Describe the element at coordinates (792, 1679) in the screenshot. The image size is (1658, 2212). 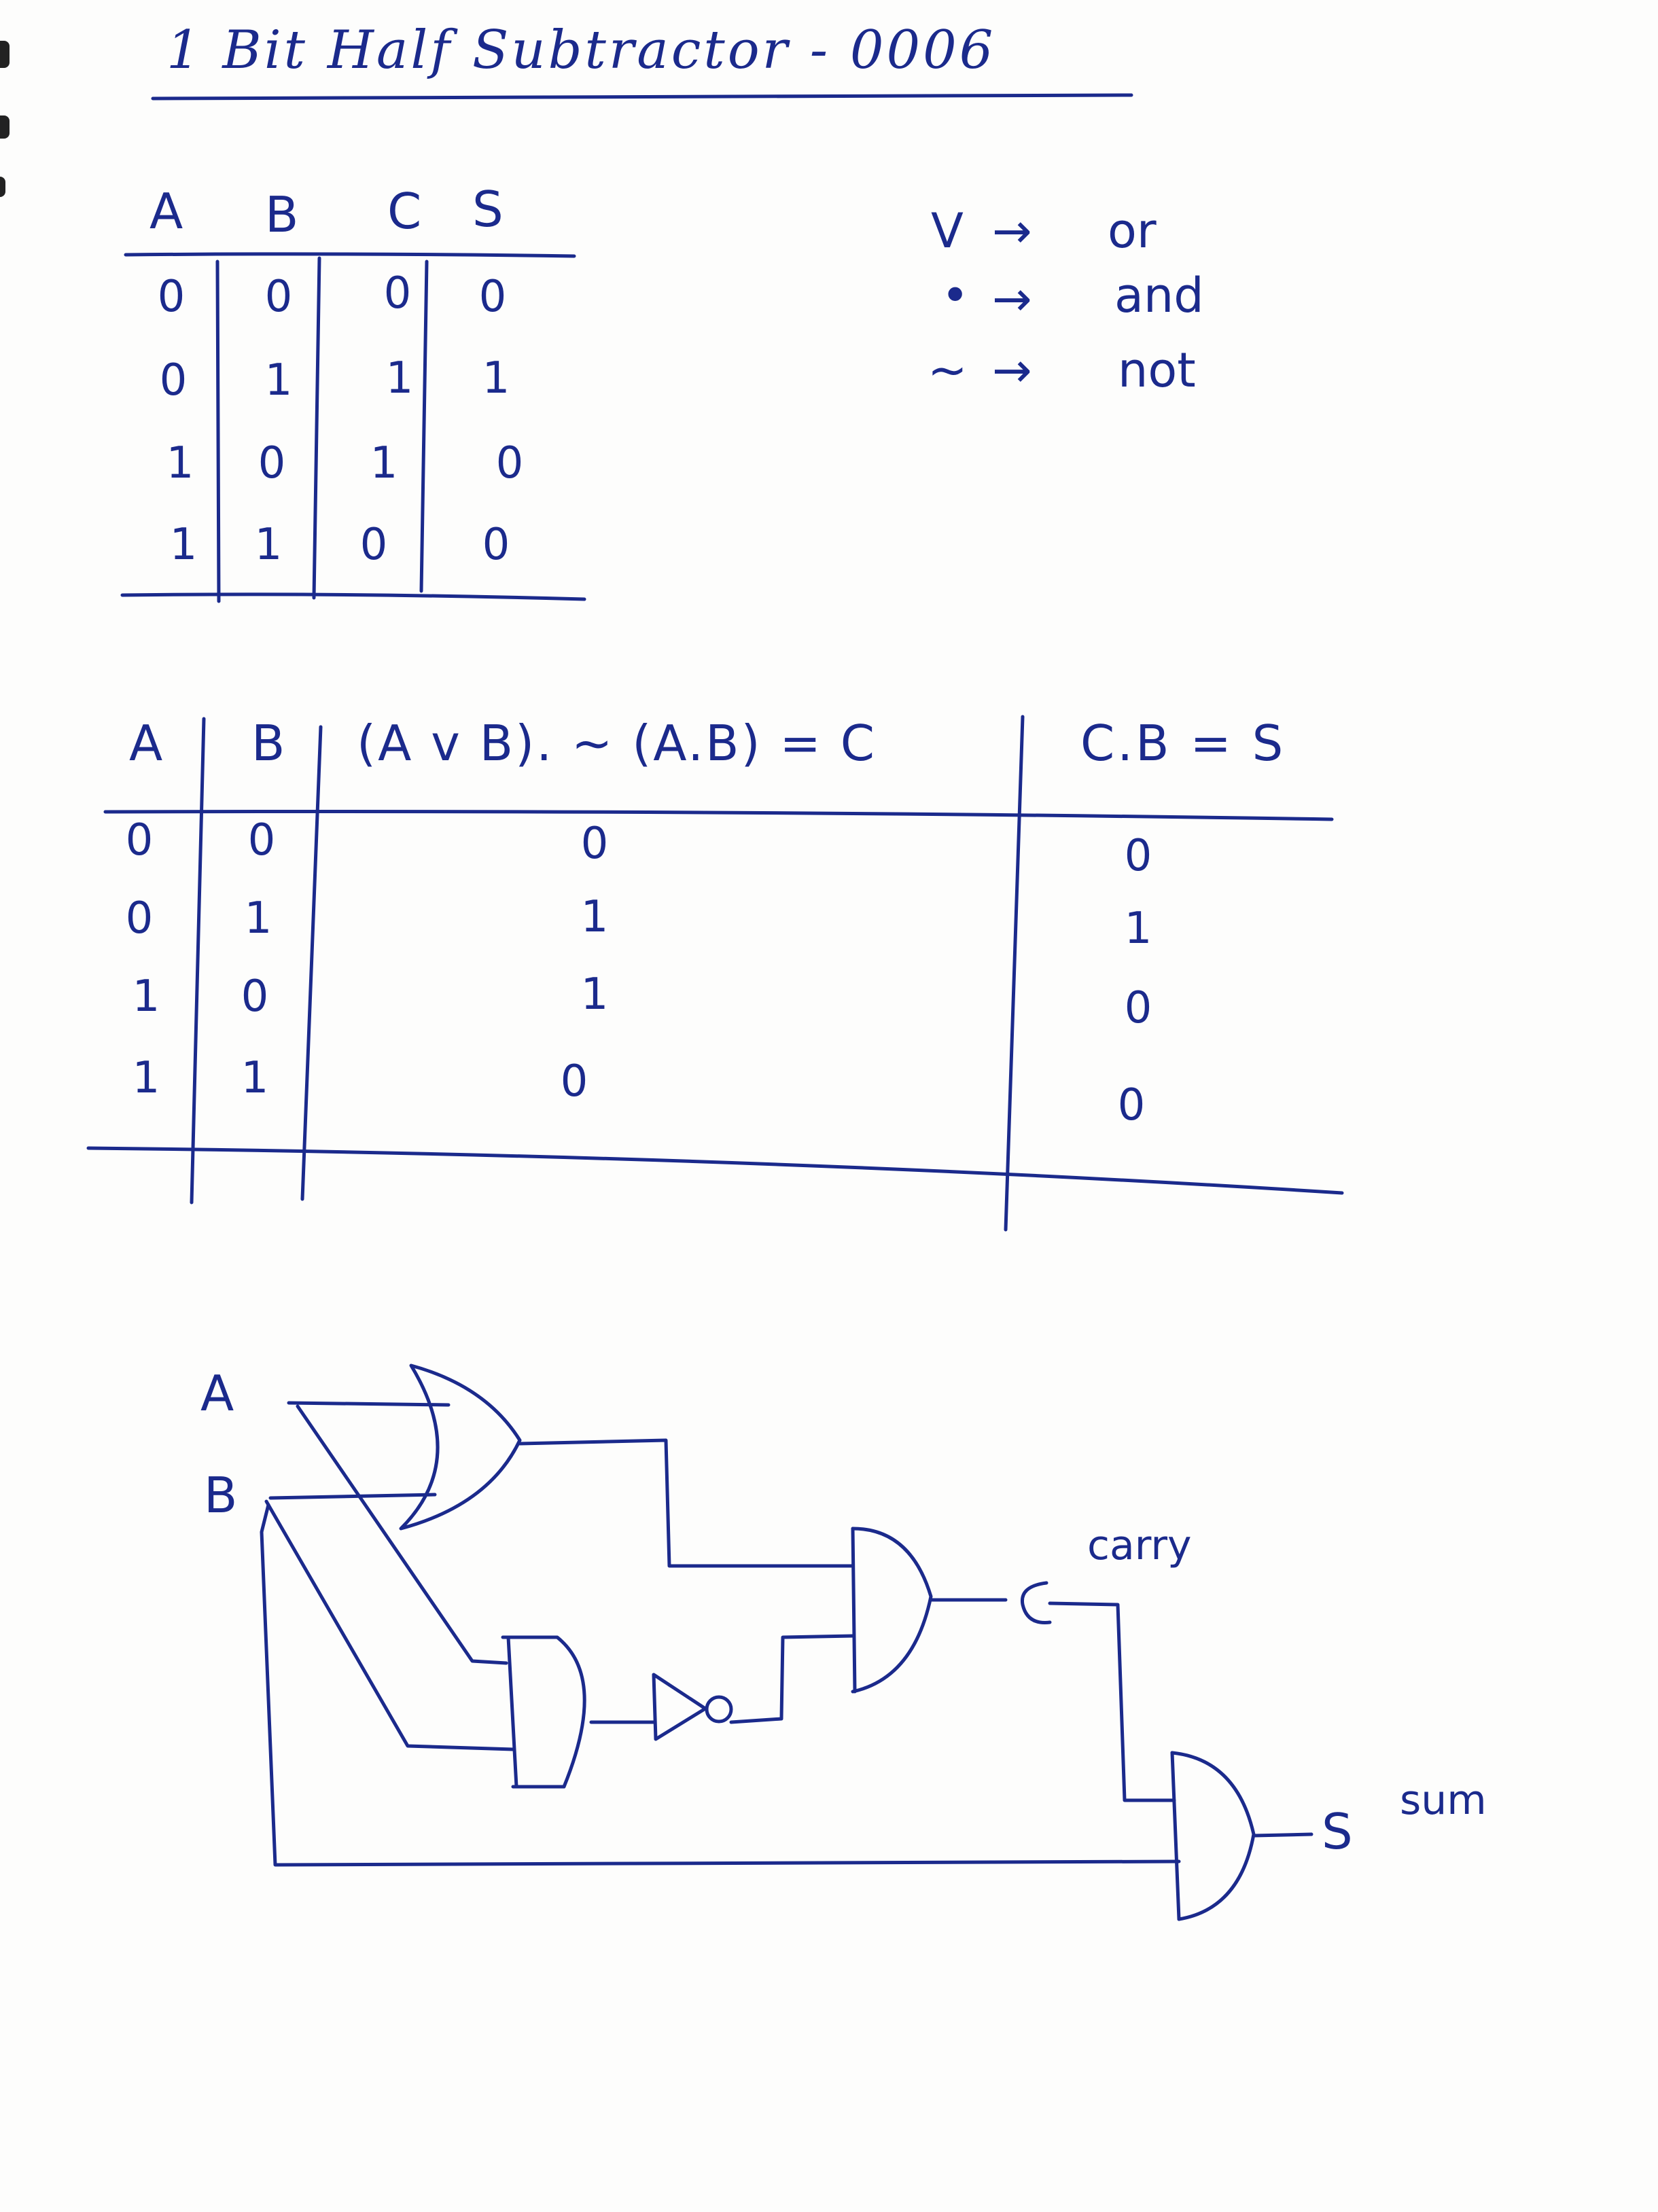
I see `wire-not-to-and2` at that location.